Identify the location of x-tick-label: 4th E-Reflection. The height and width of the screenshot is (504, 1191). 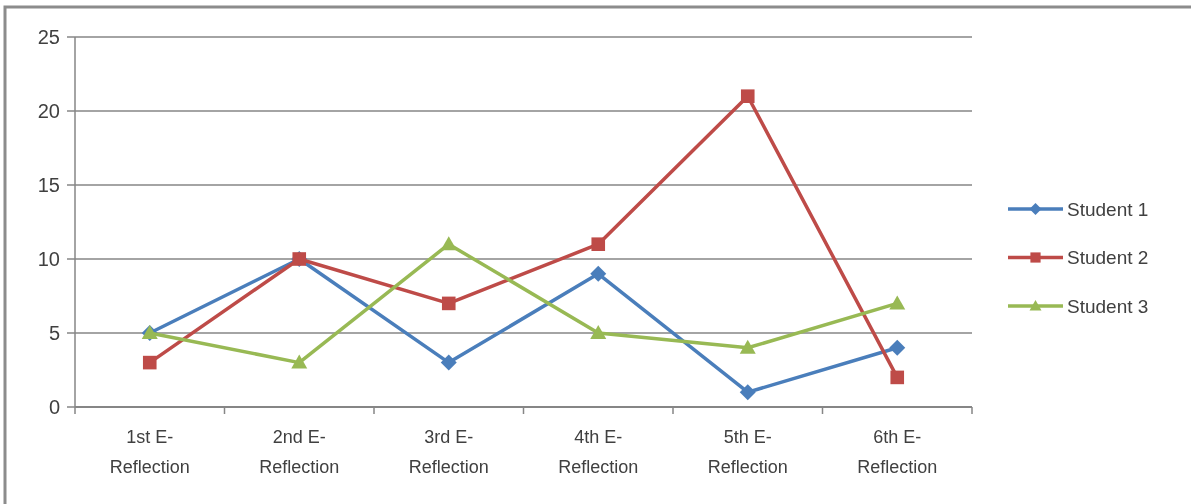
(598, 452).